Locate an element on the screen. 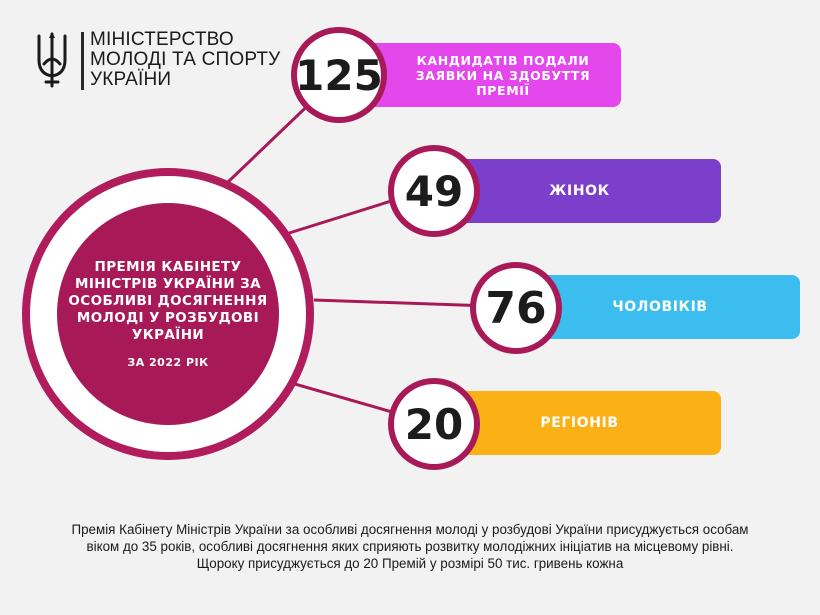  ministry-name-line2: МОЛОДІ ТА СПОРТУ is located at coordinates (185, 59).